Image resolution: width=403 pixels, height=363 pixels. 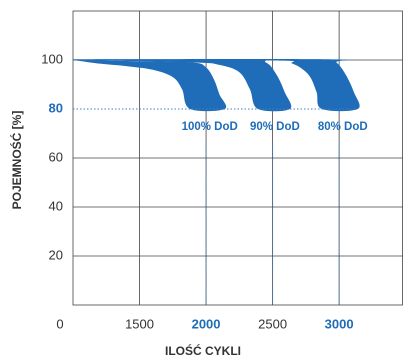 I want to click on series-label: 90% DoD, so click(x=275, y=127).